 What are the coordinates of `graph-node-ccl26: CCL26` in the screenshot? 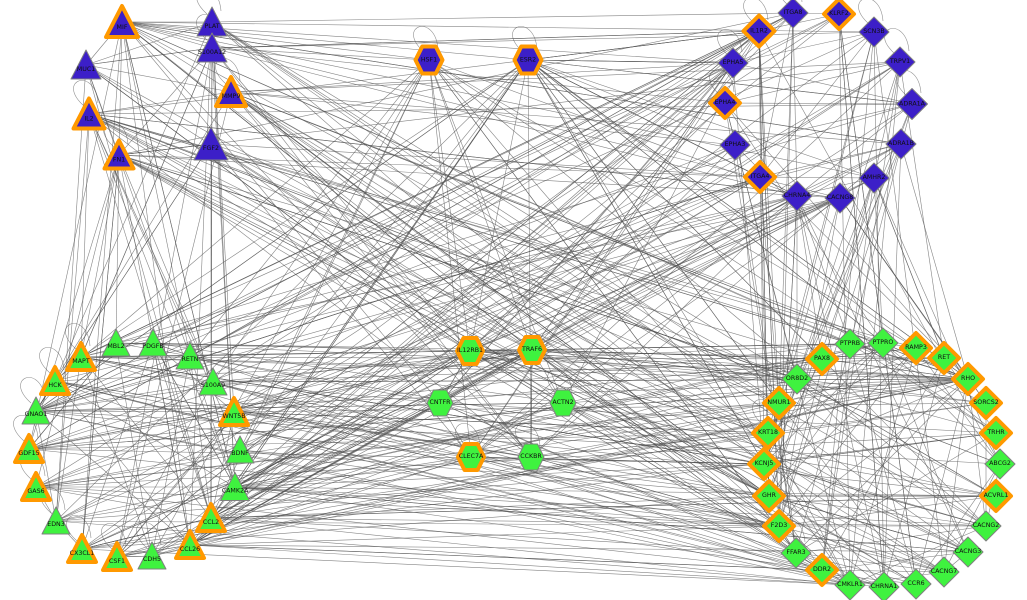 It's located at (190, 545).